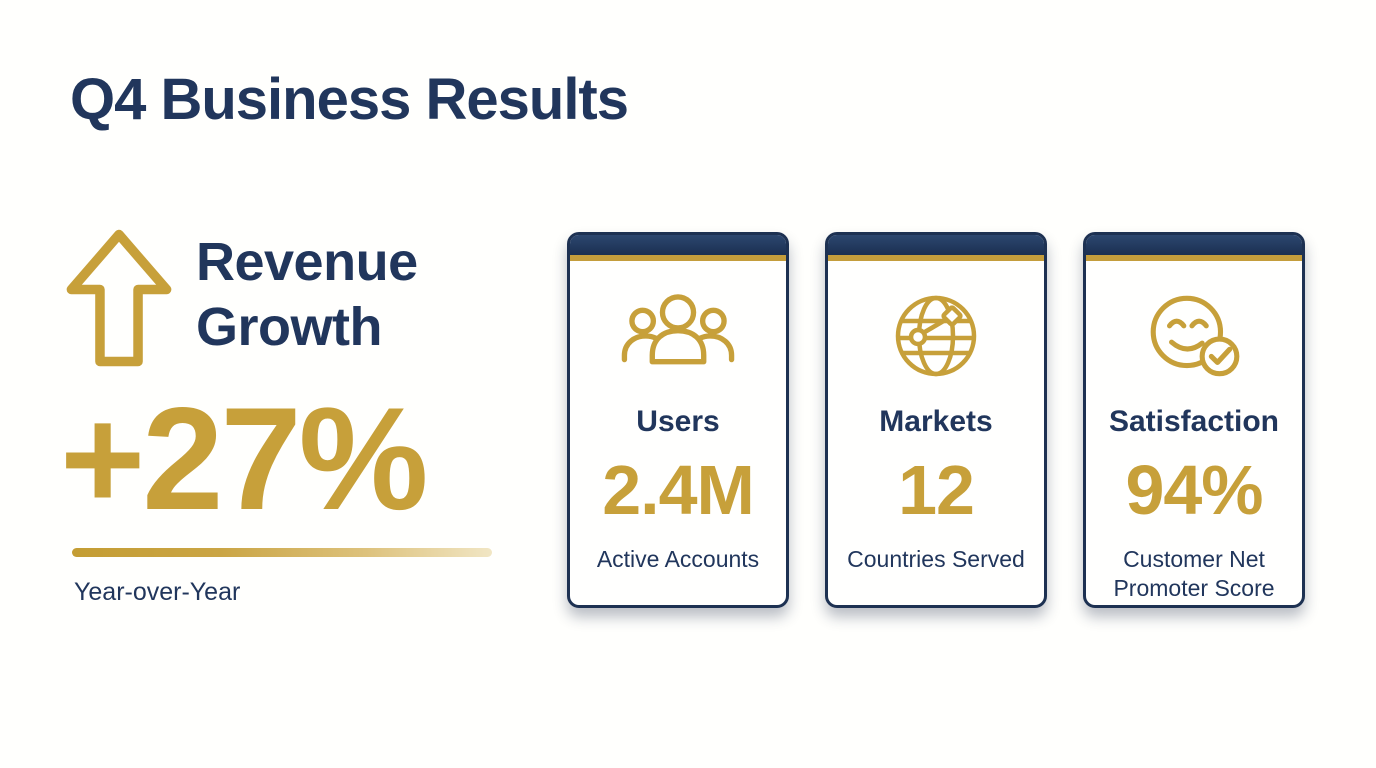  What do you see at coordinates (157, 592) in the screenshot?
I see `revenue-growth-caption: Year-over-Year` at bounding box center [157, 592].